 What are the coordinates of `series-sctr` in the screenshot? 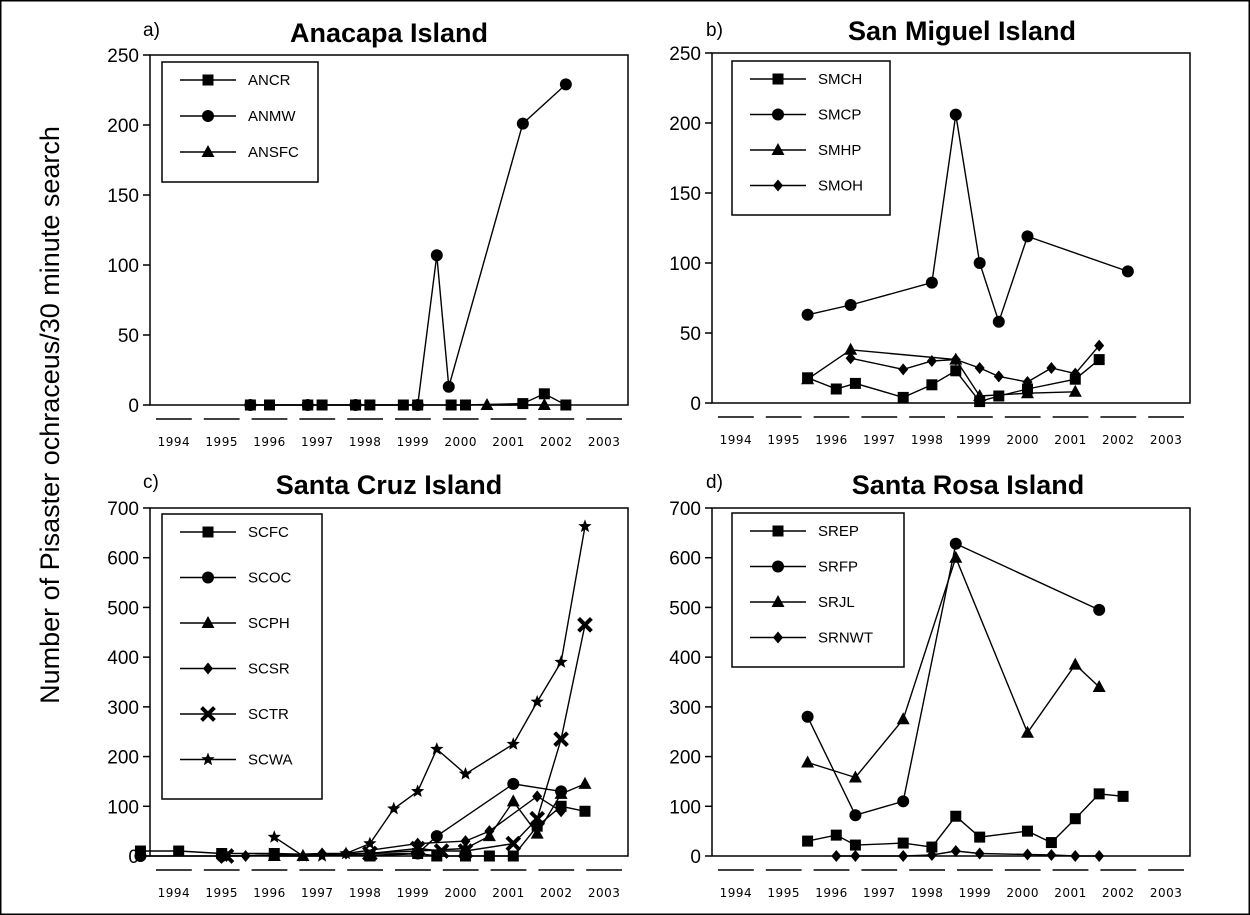 It's located at (405, 740).